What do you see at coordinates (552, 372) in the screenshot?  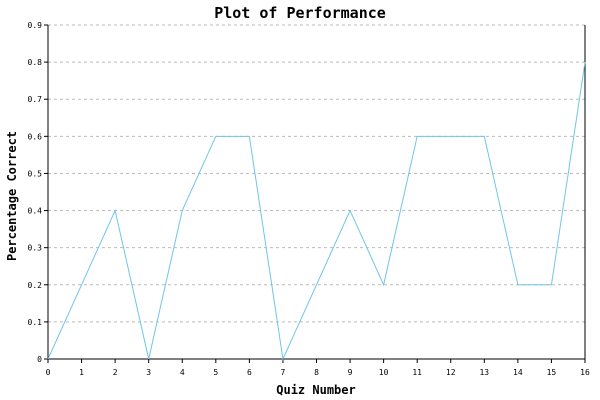 I see `x-tick-label: 15` at bounding box center [552, 372].